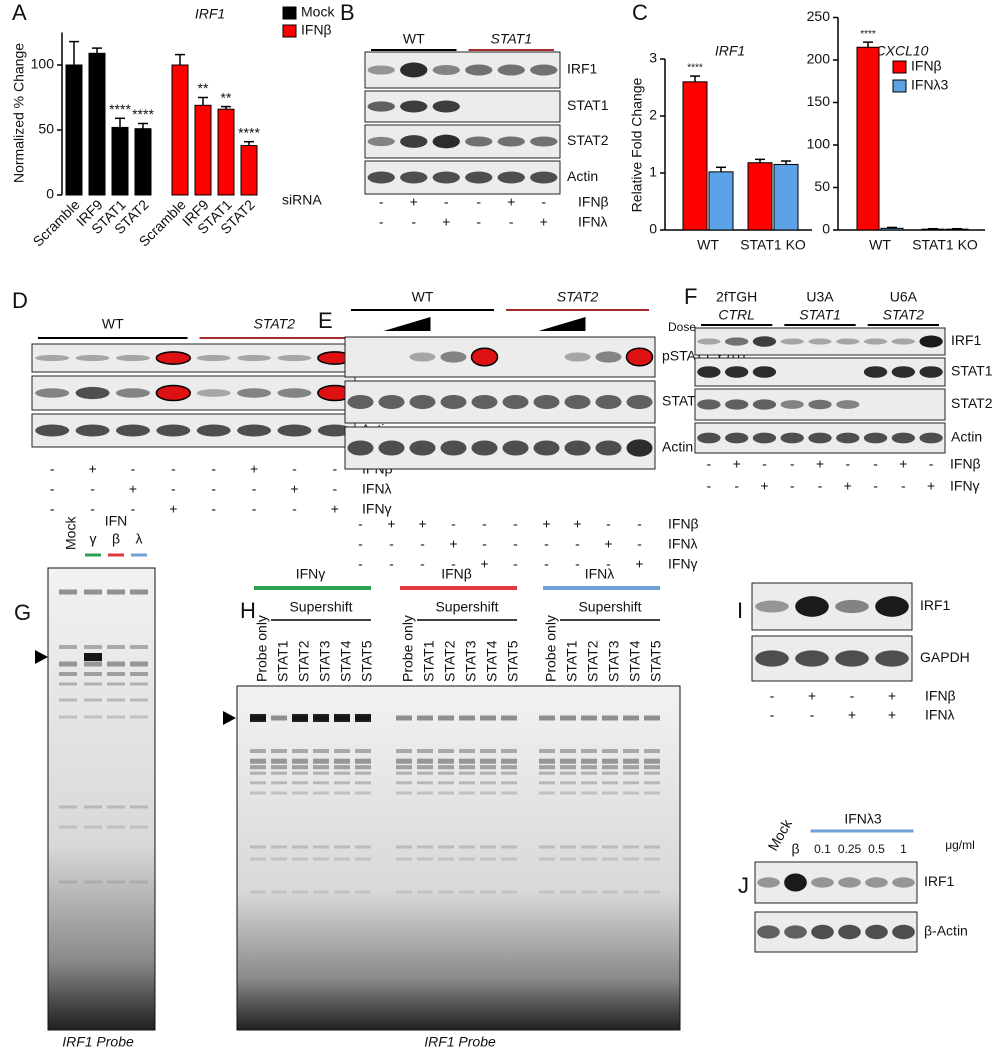 Image resolution: width=1002 pixels, height=1050 pixels. Describe the element at coordinates (863, 819) in the screenshot. I see `group-label: IFNλ3` at that location.